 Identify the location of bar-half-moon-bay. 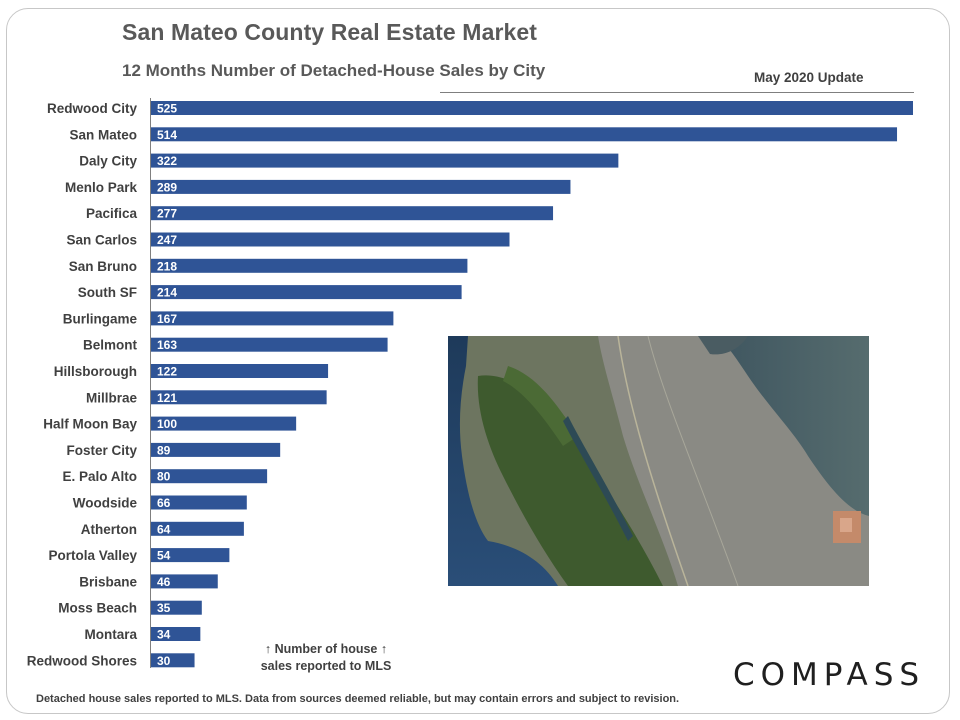
(224, 423).